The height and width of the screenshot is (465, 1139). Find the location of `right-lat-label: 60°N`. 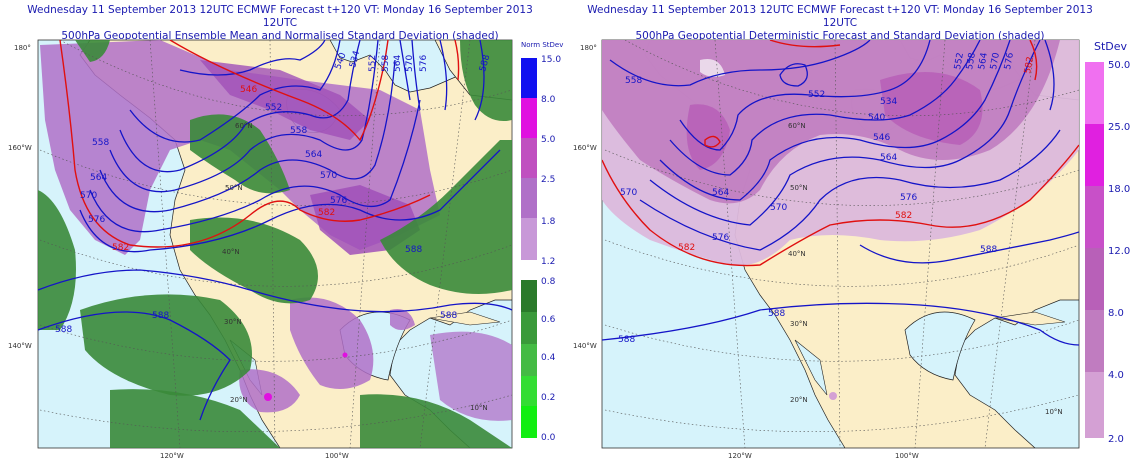

right-lat-label: 60°N is located at coordinates (797, 126).